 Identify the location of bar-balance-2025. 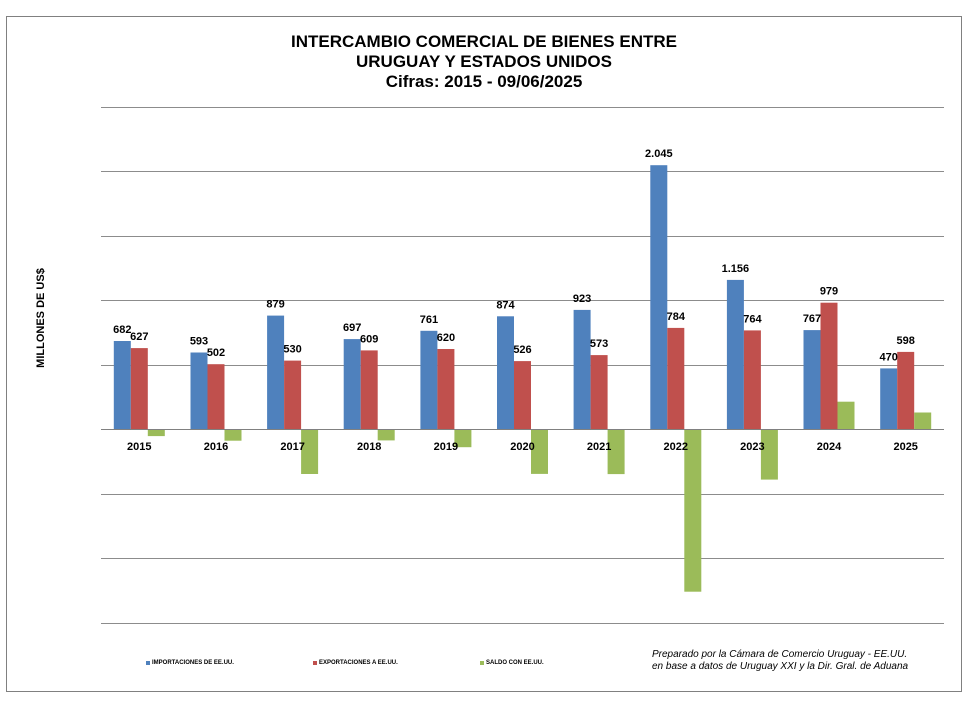
(923, 420).